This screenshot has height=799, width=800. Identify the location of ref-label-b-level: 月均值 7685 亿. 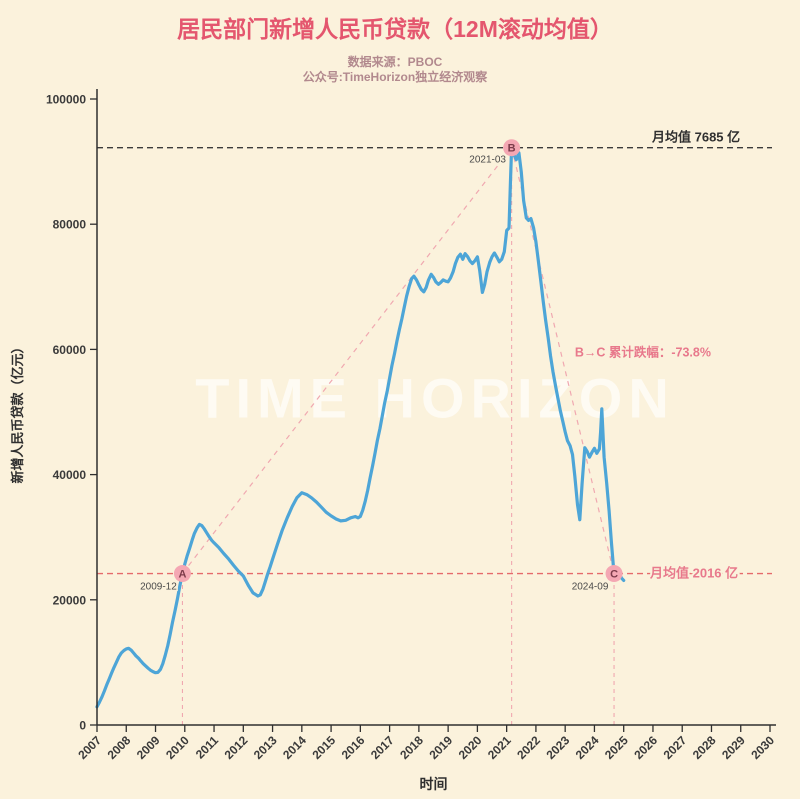
(695, 137).